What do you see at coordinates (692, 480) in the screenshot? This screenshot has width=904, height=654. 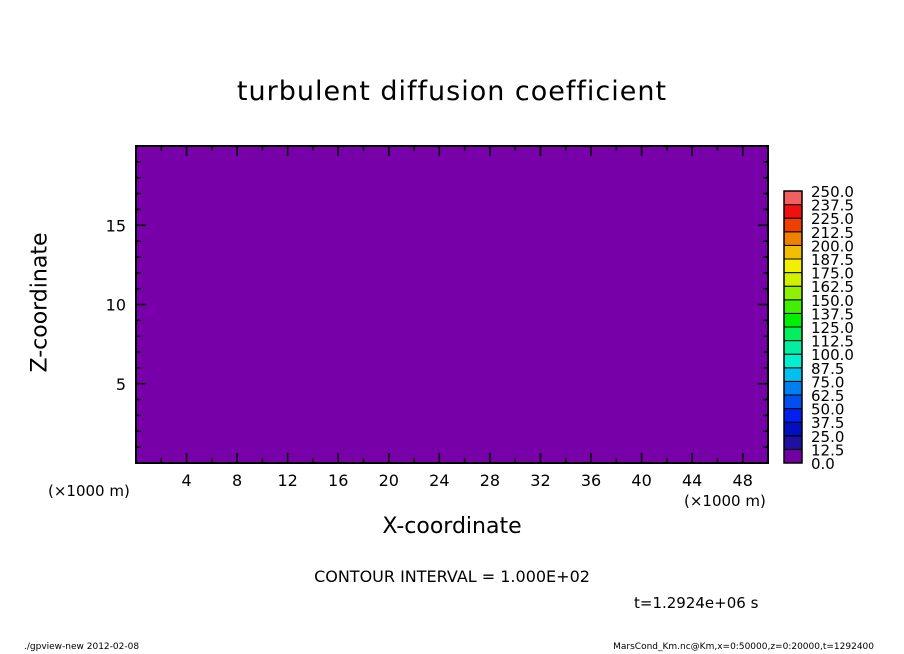 I see `x-tick-label: 44` at bounding box center [692, 480].